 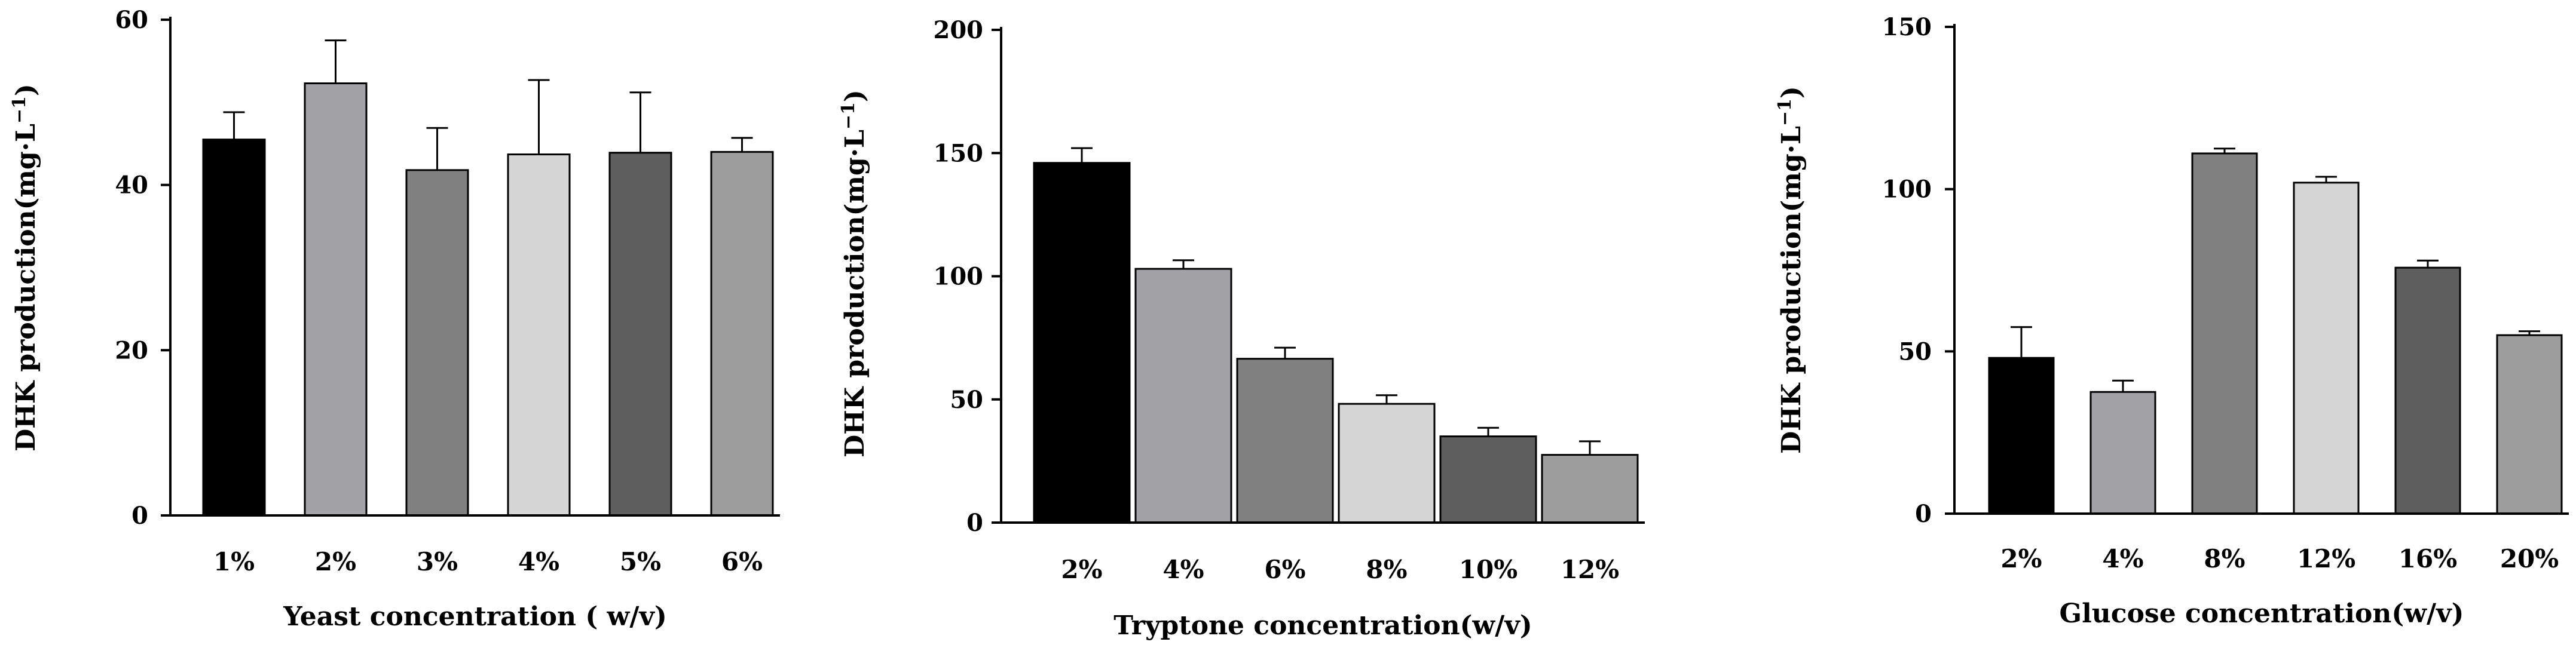 I want to click on y-tick-label-5: 200, so click(x=959, y=30).